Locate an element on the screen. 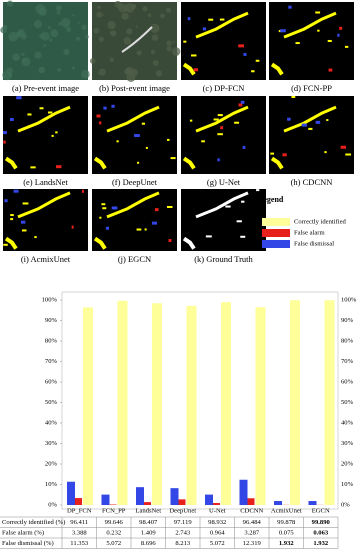 The width and height of the screenshot is (358, 550). y2-tick-label: 30% is located at coordinates (347, 443).